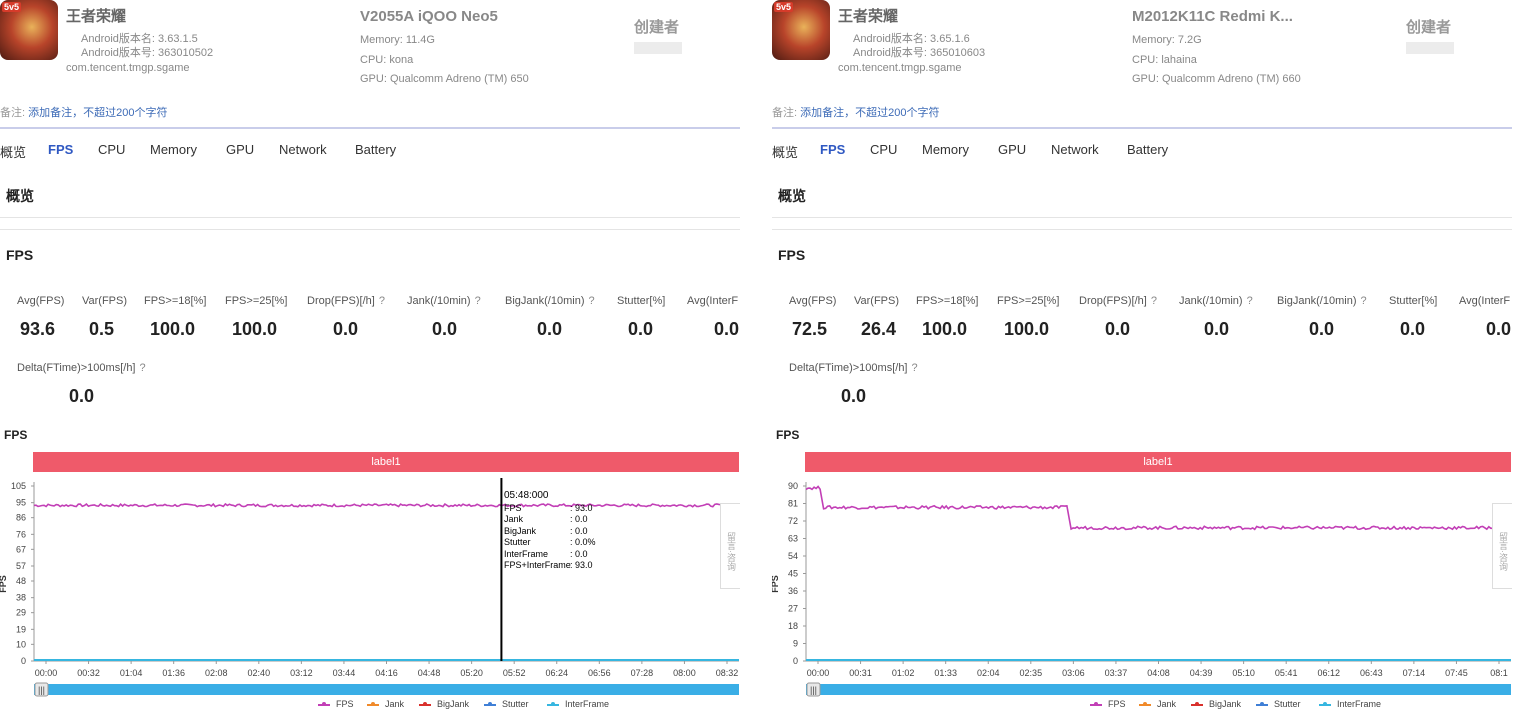 Image resolution: width=1526 pixels, height=715 pixels. I want to click on y-tick-label: 63, so click(793, 539).